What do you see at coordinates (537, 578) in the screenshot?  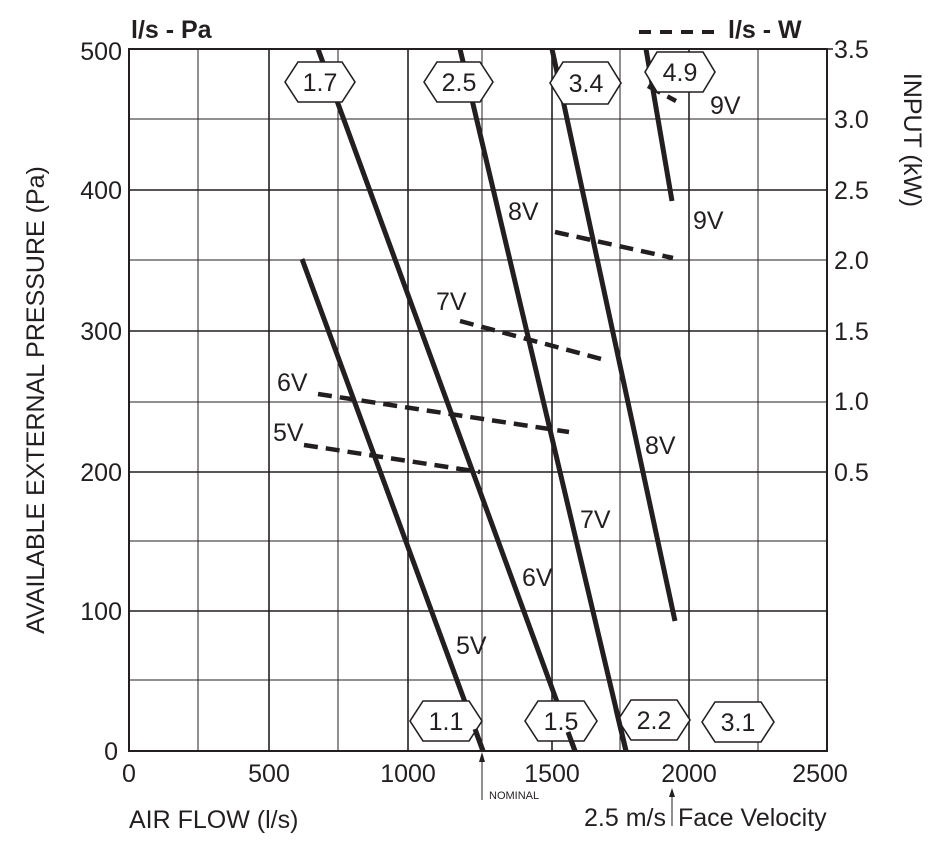 I see `pressure-label-6v: 6V` at bounding box center [537, 578].